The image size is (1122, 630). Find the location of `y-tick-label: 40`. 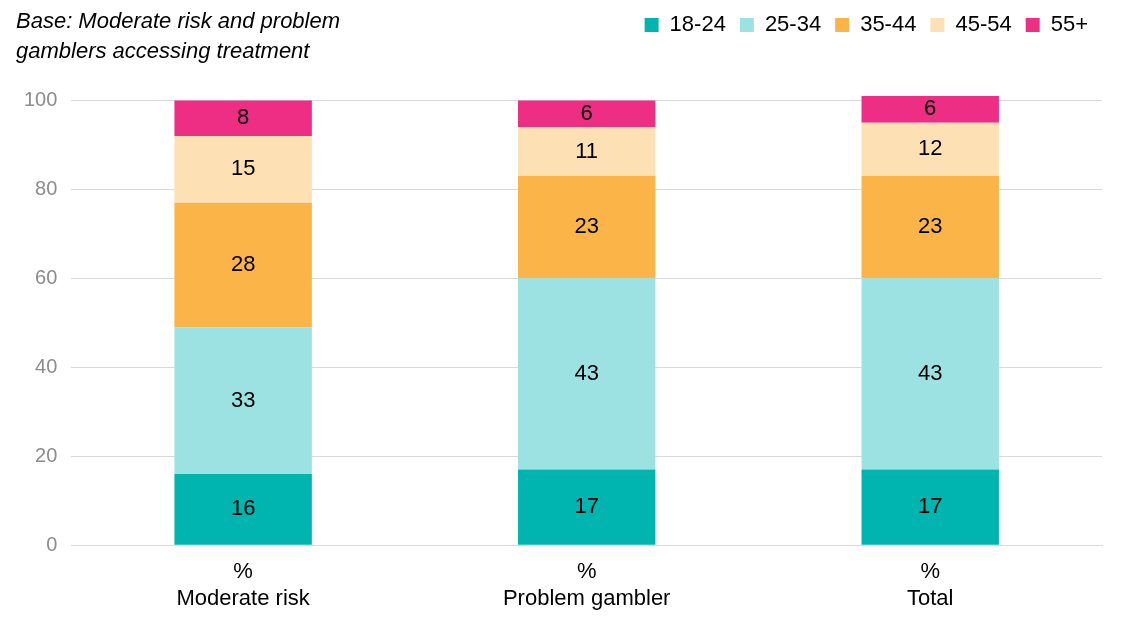

y-tick-label: 40 is located at coordinates (46, 365).